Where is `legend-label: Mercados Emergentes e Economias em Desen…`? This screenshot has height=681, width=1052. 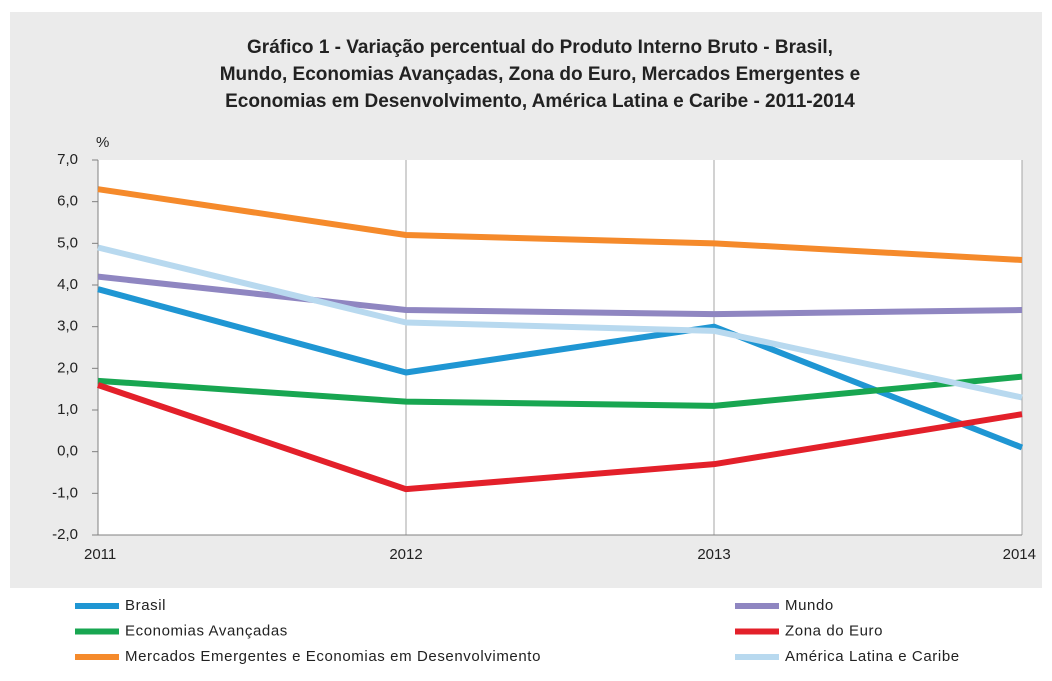
legend-label: Mercados Emergentes e Economias em Desen… is located at coordinates (333, 656).